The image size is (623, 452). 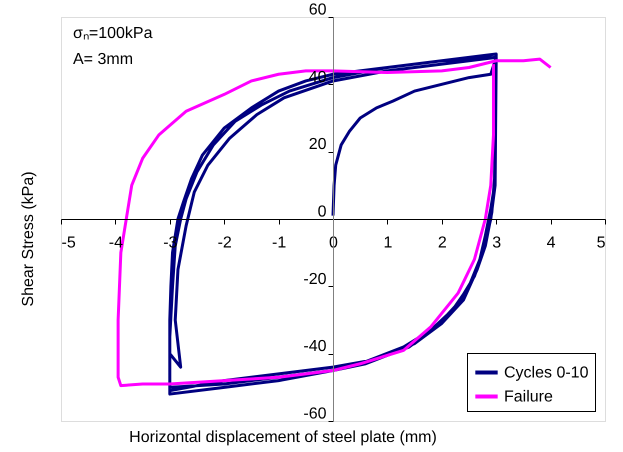 What do you see at coordinates (315, 347) in the screenshot?
I see `y-tick-label: -40` at bounding box center [315, 347].